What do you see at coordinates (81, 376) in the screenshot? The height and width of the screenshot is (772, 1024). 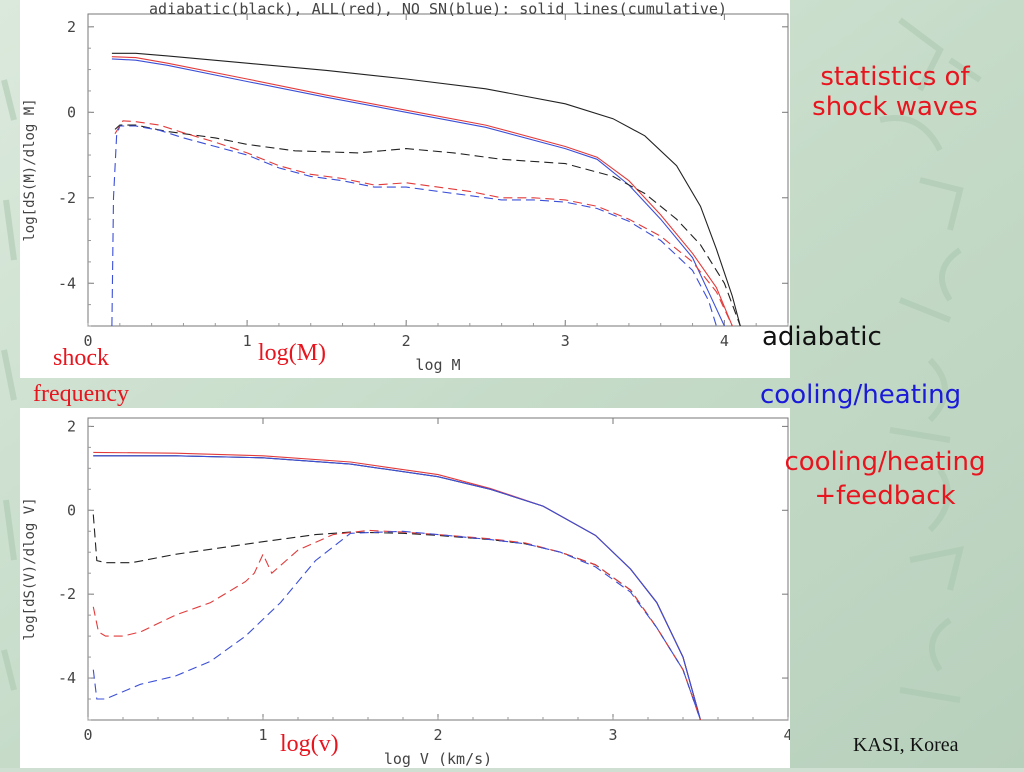 I see `shock-frequency-label: shock frequency` at bounding box center [81, 376].